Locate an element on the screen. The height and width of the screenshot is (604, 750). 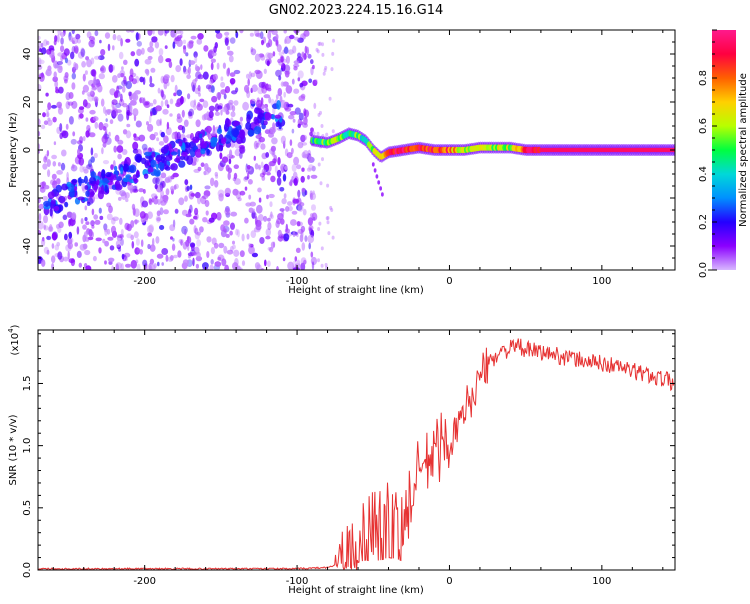
track-point is located at coordinates (382, 194).